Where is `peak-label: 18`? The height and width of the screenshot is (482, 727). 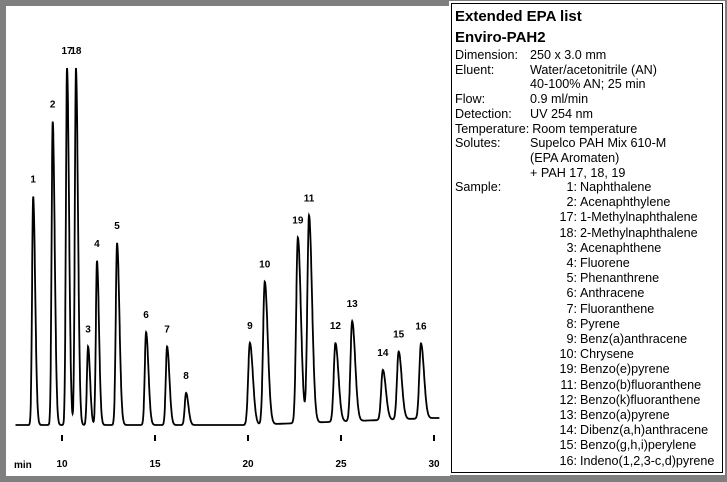
peak-label: 18 is located at coordinates (76, 51).